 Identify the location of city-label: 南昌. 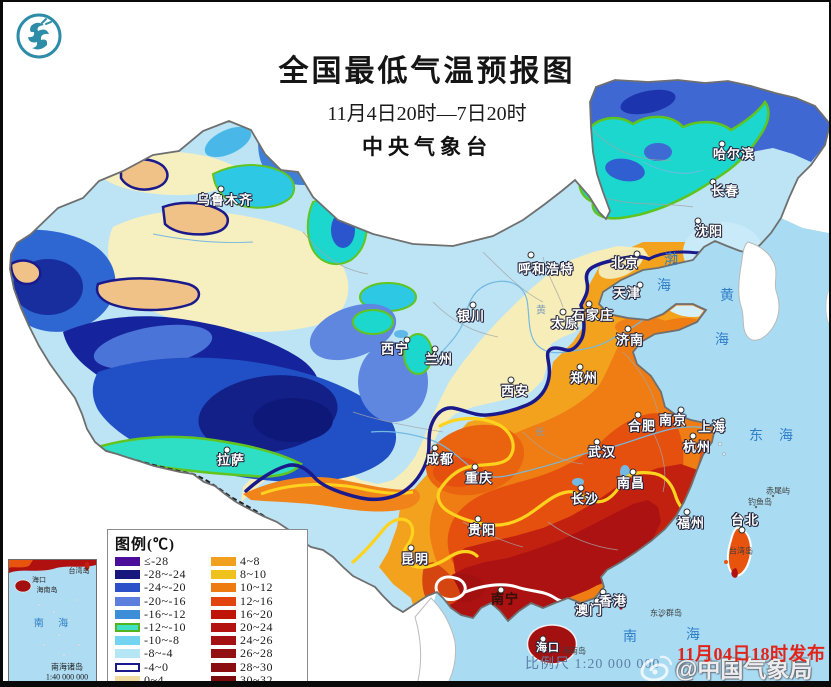
(631, 483).